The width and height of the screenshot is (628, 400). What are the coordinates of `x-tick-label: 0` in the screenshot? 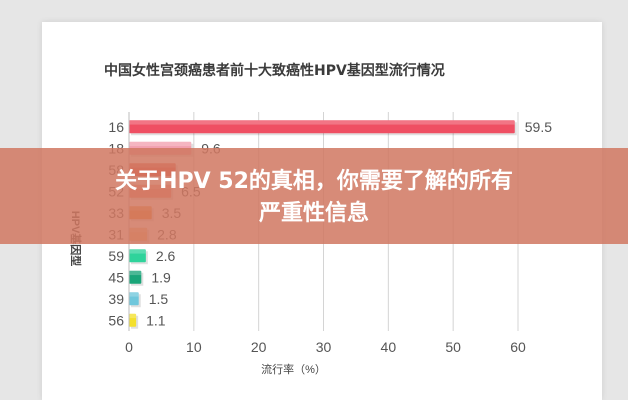 It's located at (129, 347).